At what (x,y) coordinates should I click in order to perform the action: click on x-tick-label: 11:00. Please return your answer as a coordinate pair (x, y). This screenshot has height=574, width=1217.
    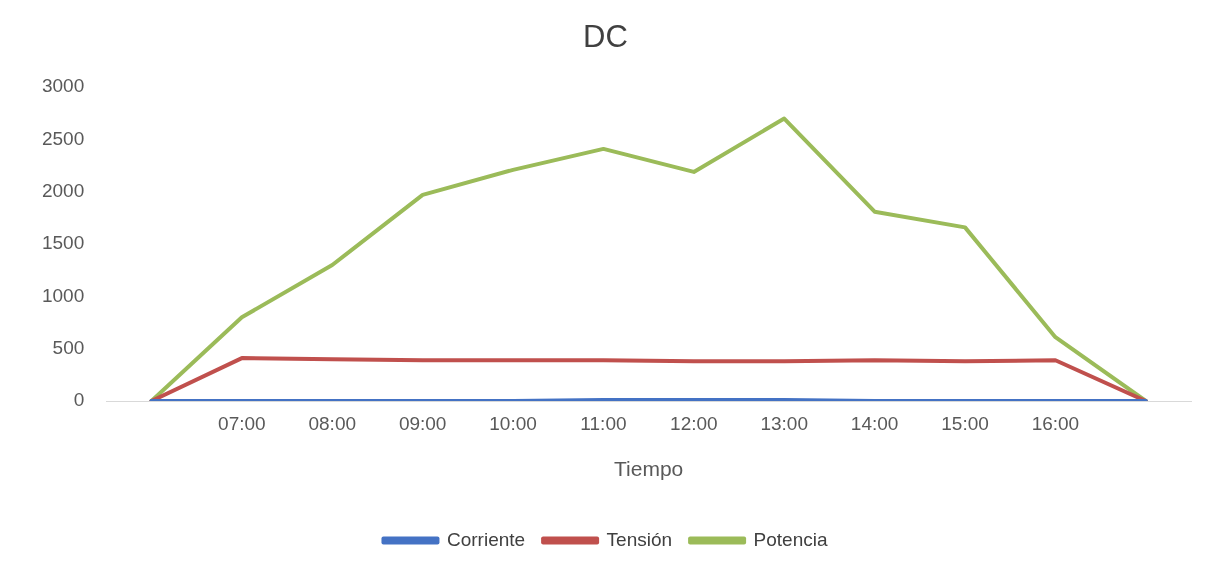
    Looking at the image, I should click on (603, 423).